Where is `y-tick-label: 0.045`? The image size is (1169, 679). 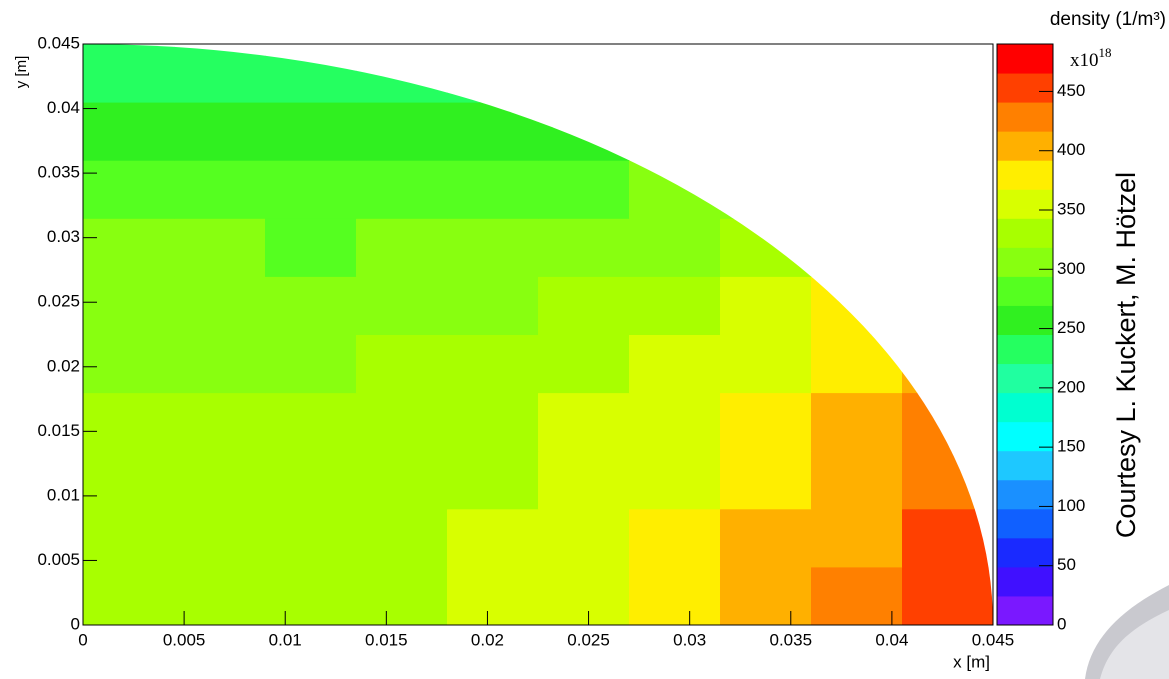
y-tick-label: 0.045 is located at coordinates (58, 42).